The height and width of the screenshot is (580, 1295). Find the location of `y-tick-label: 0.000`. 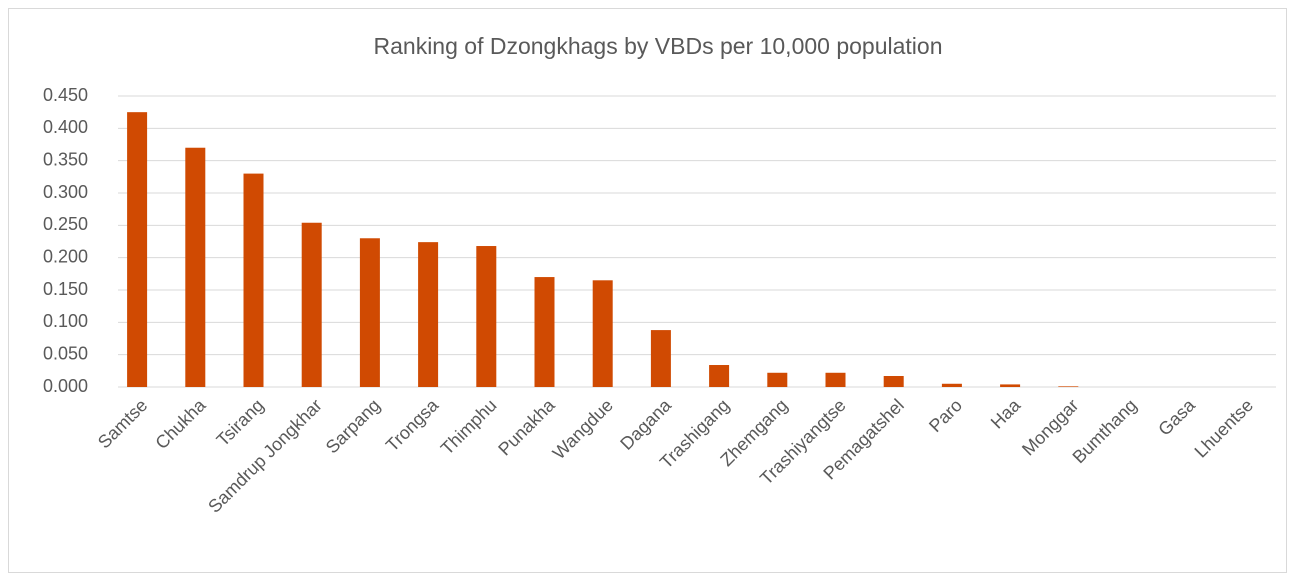

y-tick-label: 0.000 is located at coordinates (65, 386).